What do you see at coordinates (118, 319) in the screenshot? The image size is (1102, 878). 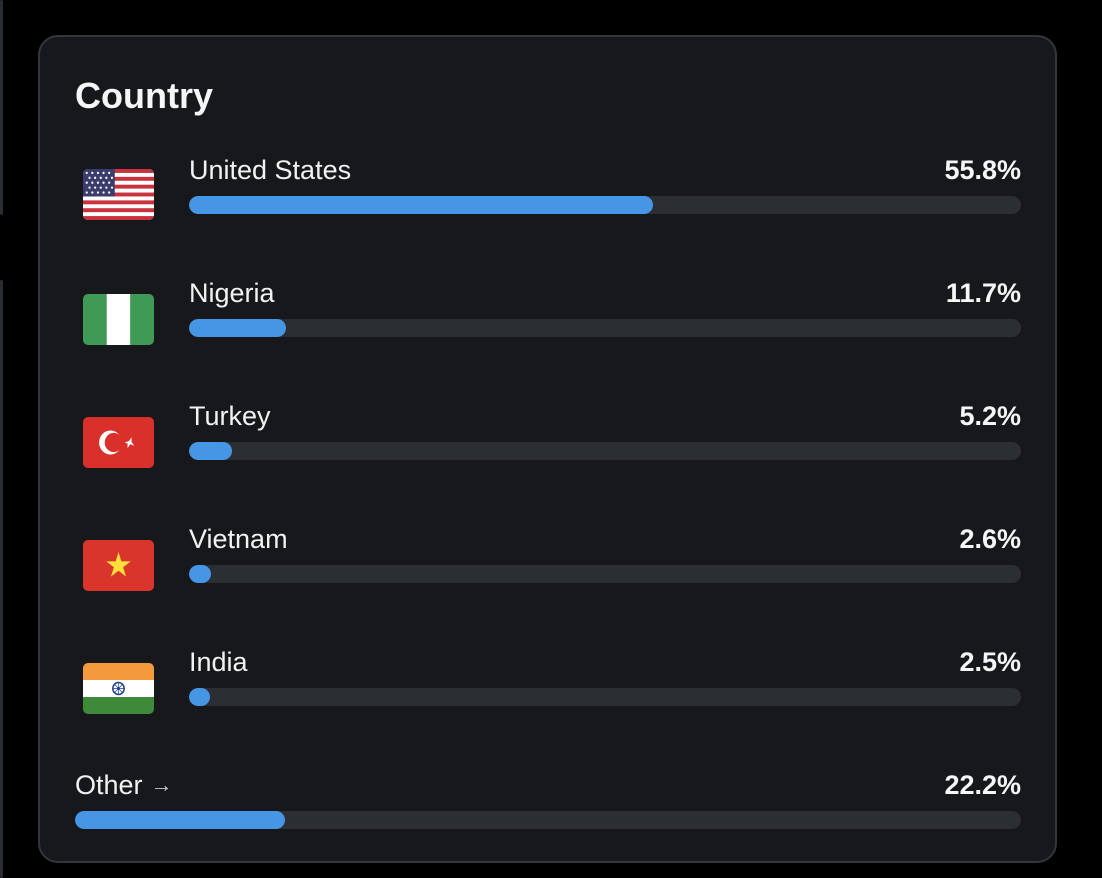 I see `nigeria-flag-icon` at bounding box center [118, 319].